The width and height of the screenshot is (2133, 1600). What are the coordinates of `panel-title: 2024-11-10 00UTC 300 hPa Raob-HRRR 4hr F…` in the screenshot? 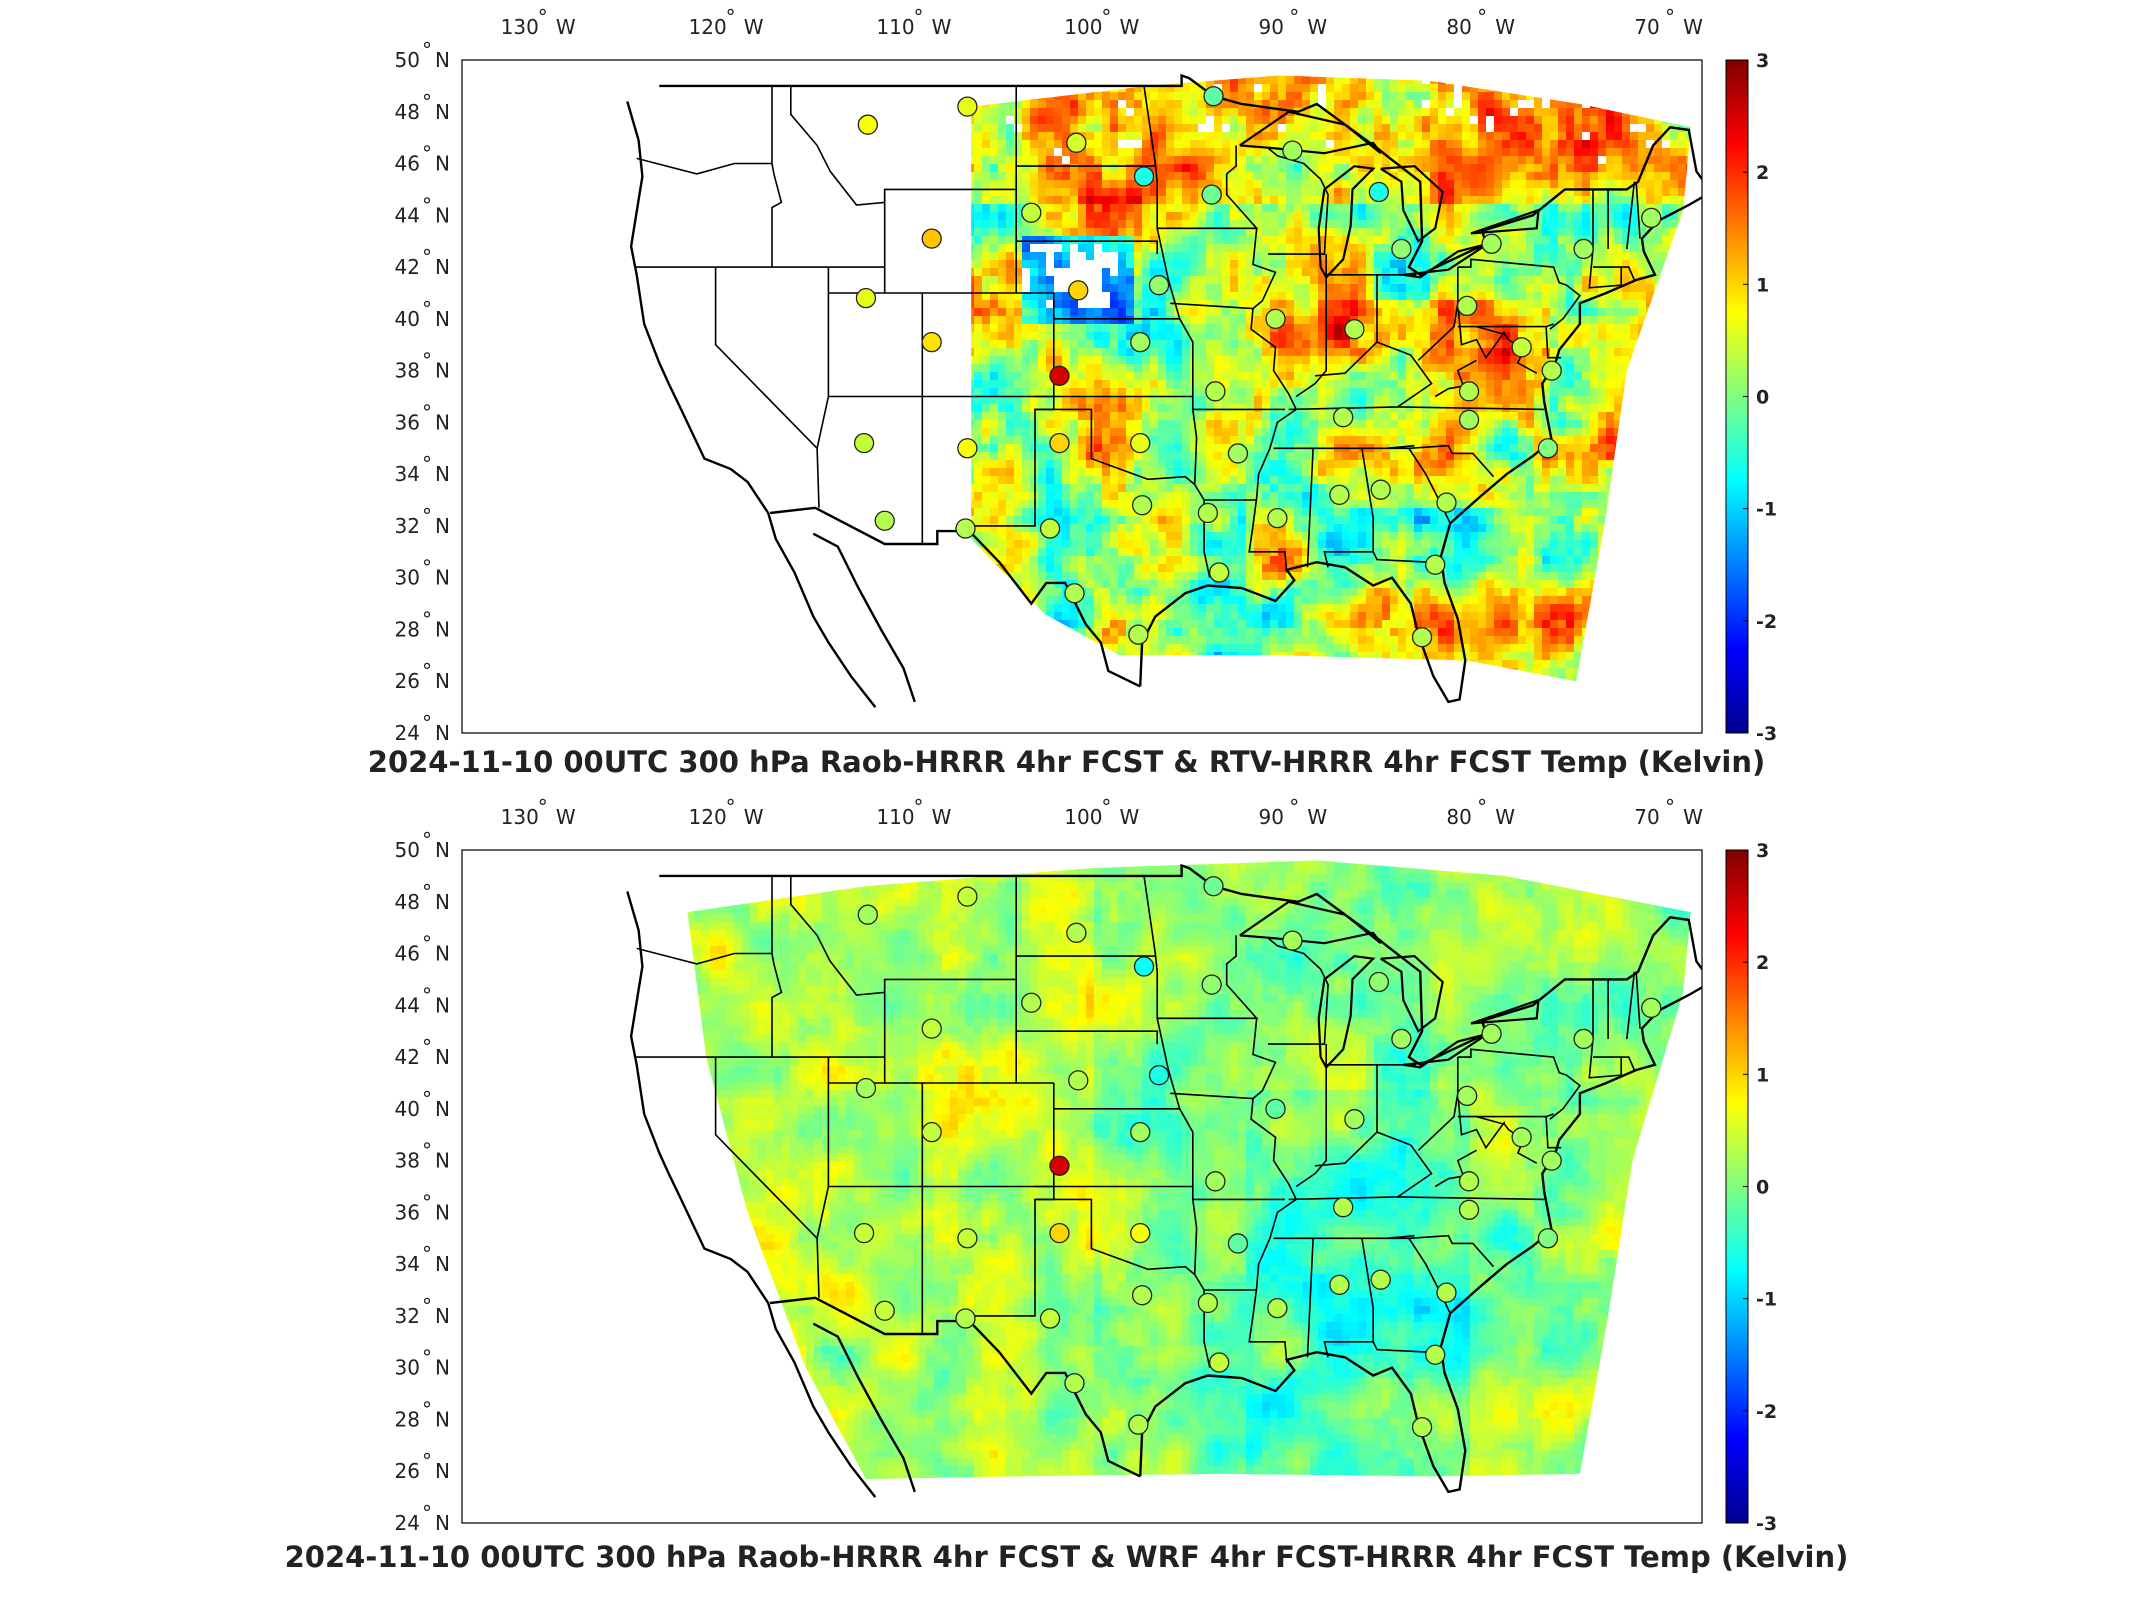 It's located at (1066, 1557).